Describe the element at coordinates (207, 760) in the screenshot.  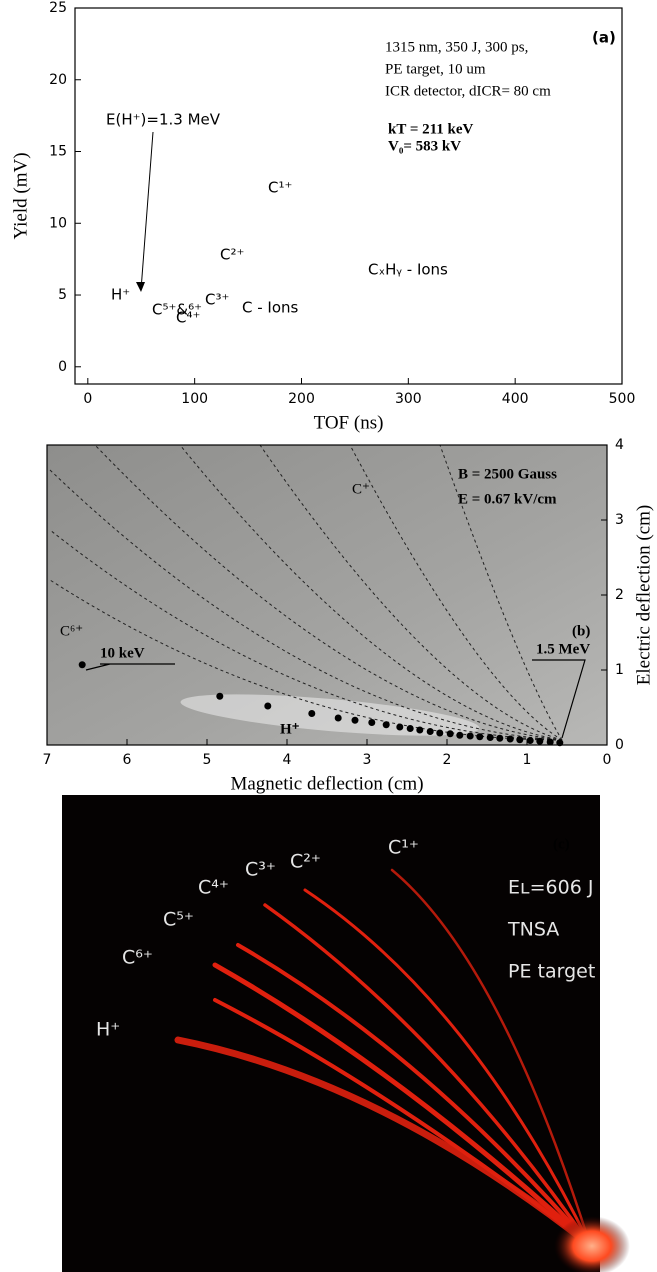
I see `x-tick-label: 5` at that location.